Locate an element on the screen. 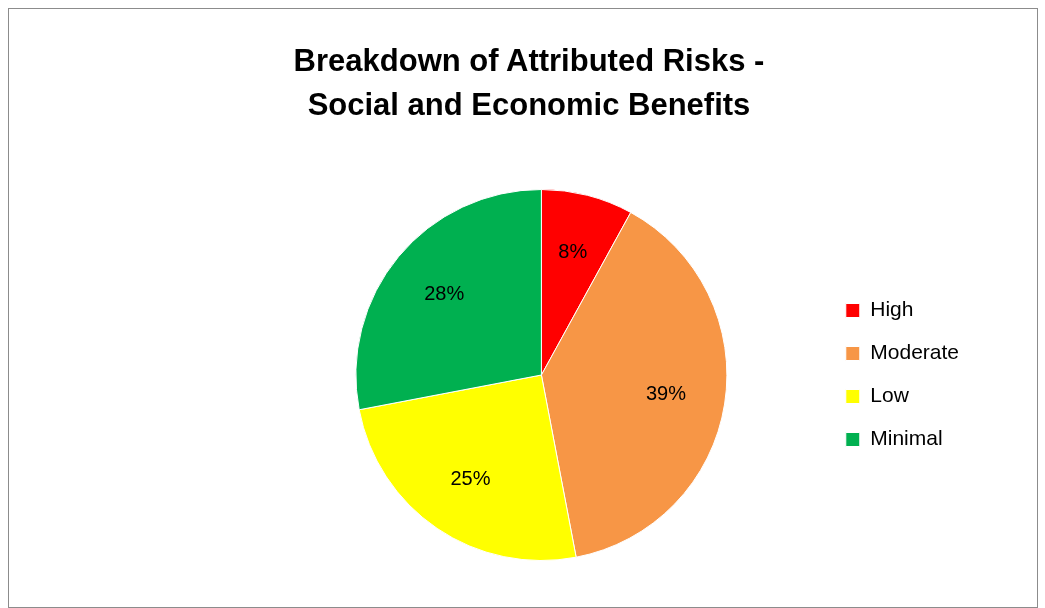 The height and width of the screenshot is (608, 1045). chart-title: Breakdown of Attributed Risks - Social and Economic Benefits is located at coordinates (529, 83).